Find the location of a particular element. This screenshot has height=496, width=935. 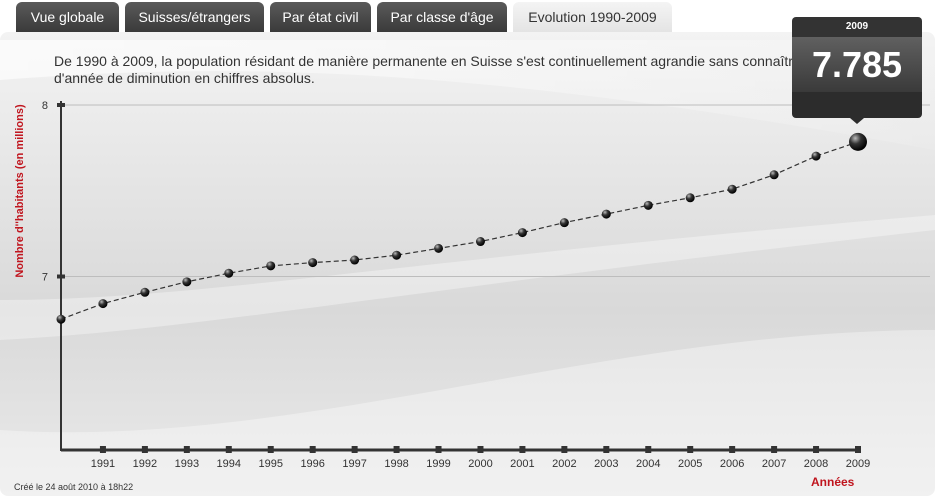

x-tick-label: 1993 is located at coordinates (187, 464).